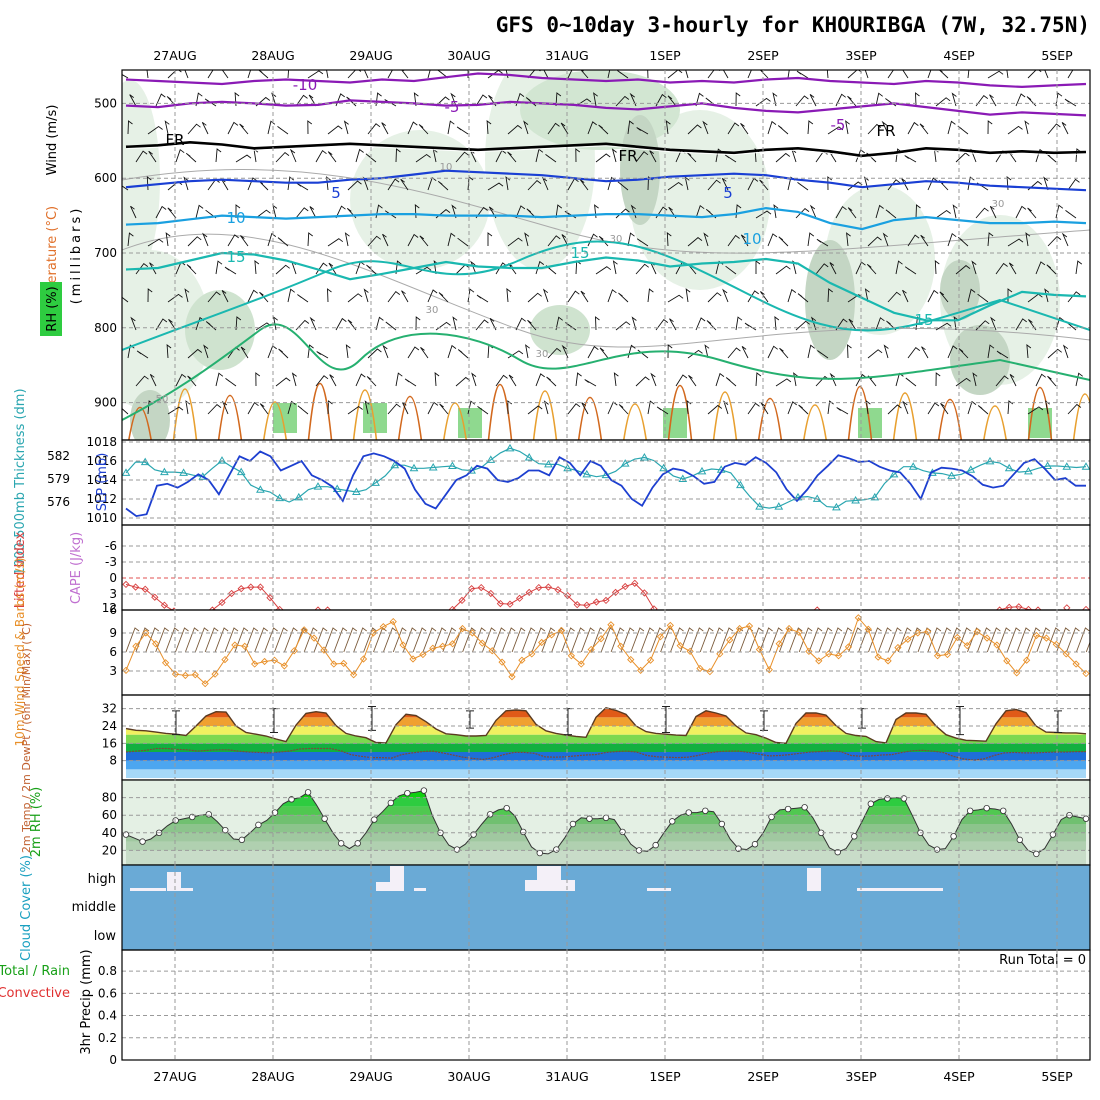  Describe the element at coordinates (763, 55) in the screenshot. I see `date-label-top: 2SEP` at that location.